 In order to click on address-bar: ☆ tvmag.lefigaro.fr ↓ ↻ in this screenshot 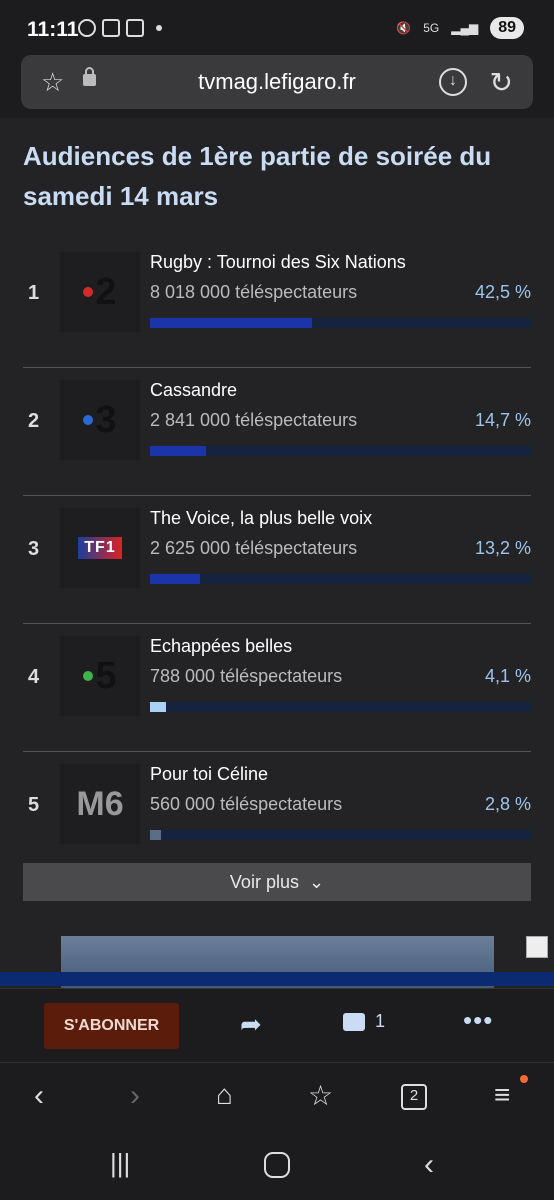, I will do `click(277, 82)`.